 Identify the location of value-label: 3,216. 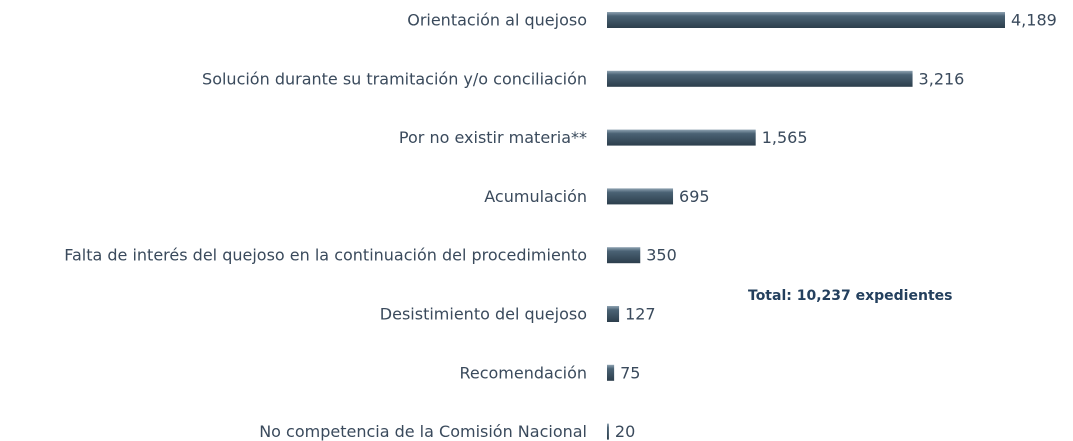
(942, 78).